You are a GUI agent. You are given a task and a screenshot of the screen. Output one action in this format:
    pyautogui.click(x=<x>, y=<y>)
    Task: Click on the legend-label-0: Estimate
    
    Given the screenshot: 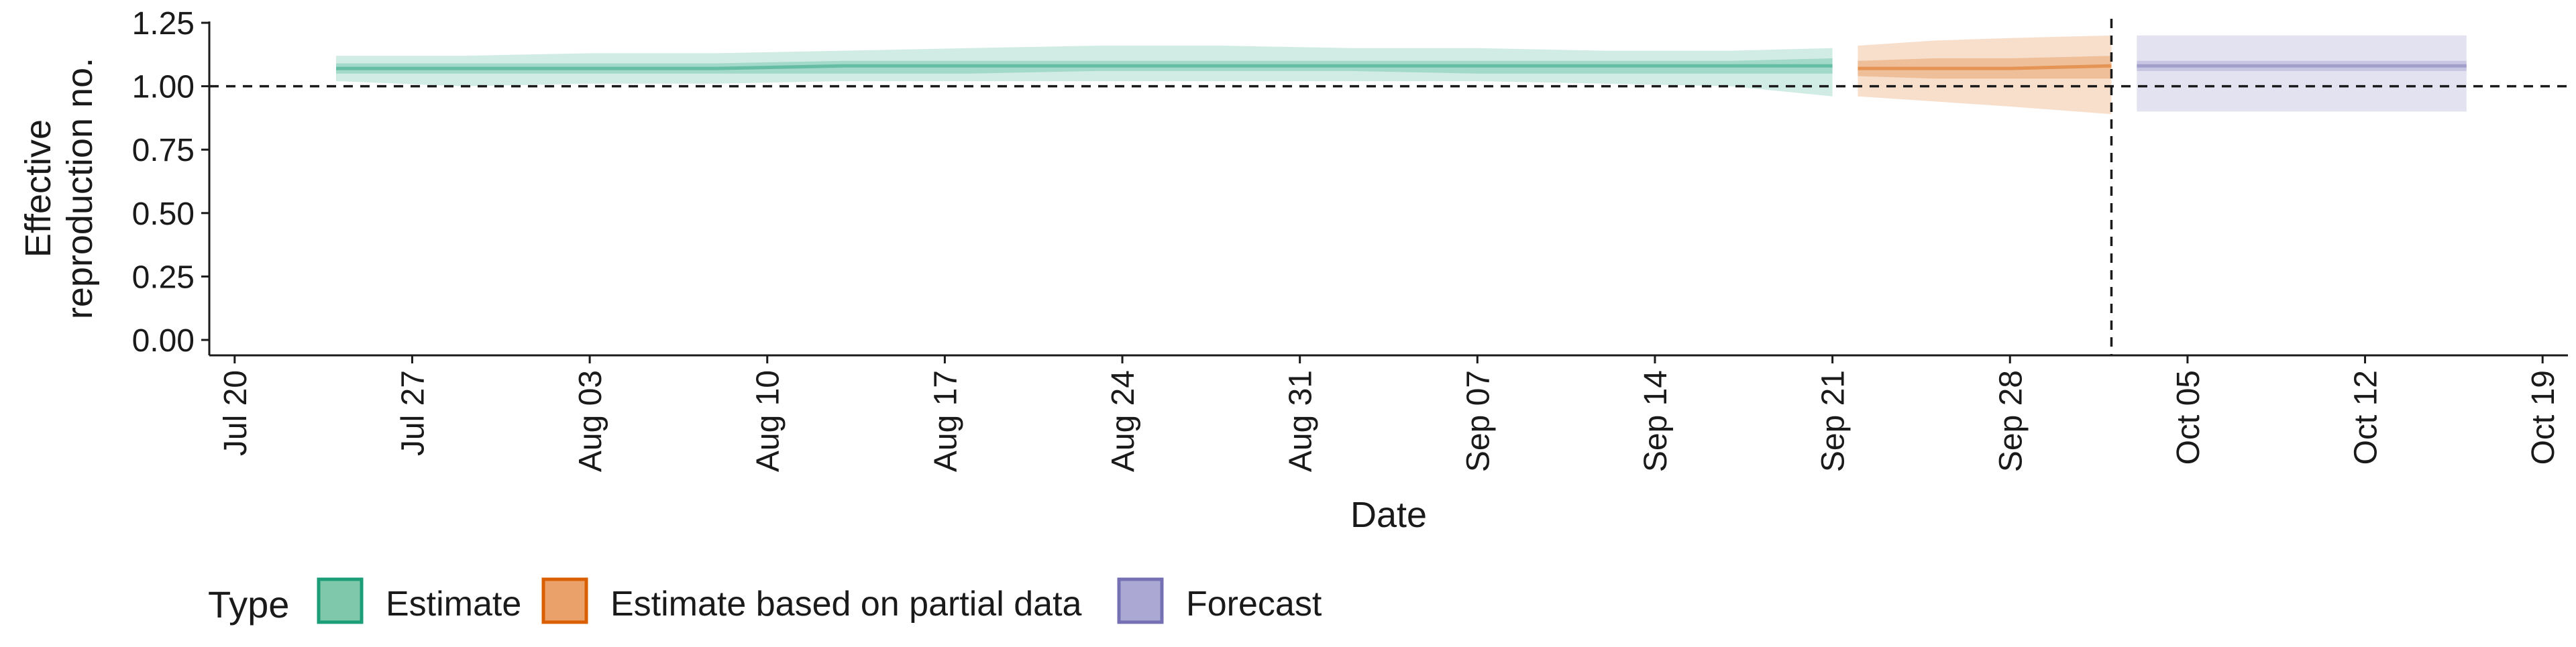 What is the action you would take?
    pyautogui.click(x=453, y=604)
    